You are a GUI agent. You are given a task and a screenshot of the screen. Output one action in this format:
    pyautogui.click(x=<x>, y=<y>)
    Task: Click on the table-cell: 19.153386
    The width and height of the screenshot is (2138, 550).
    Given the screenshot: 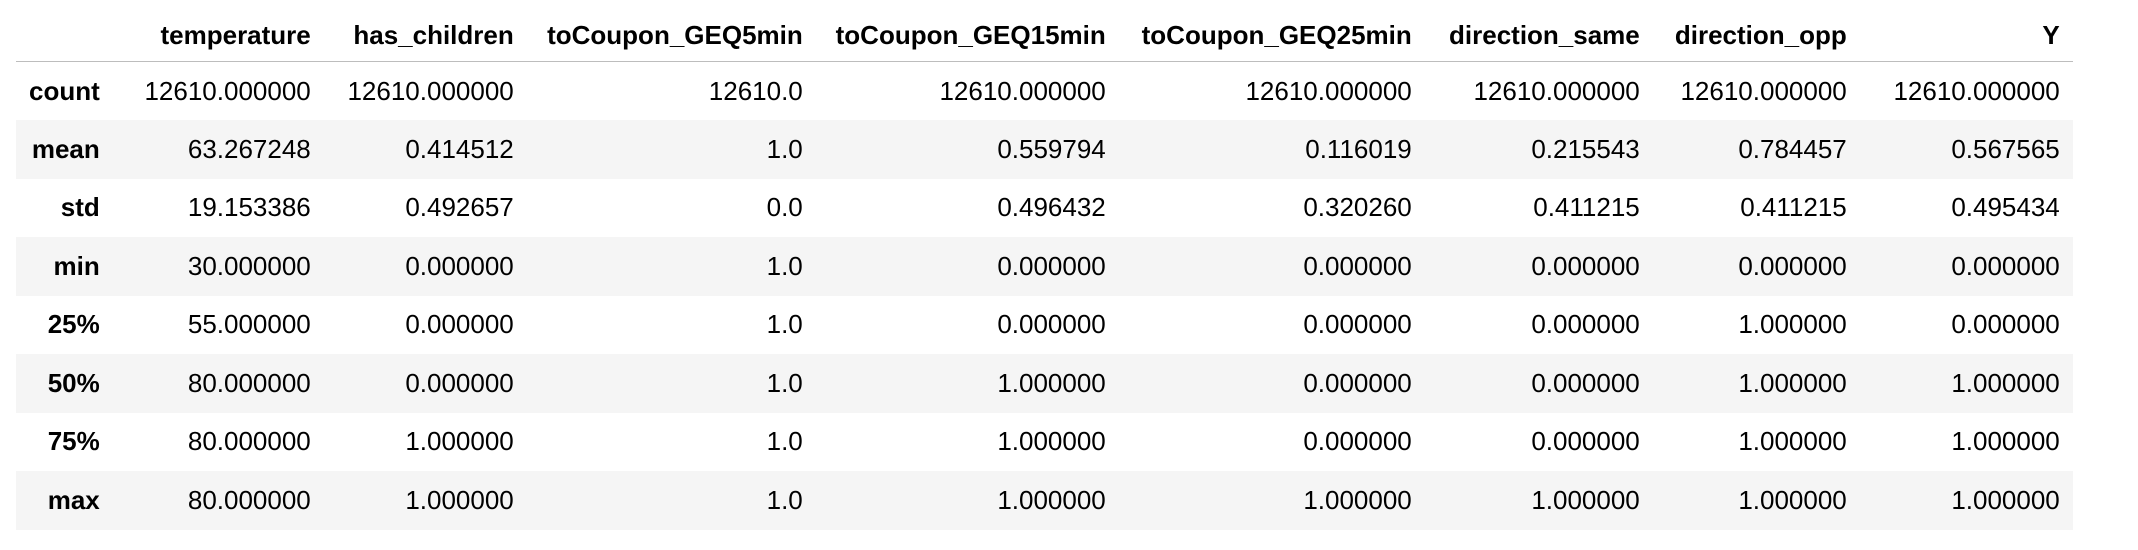 What is the action you would take?
    pyautogui.click(x=249, y=207)
    